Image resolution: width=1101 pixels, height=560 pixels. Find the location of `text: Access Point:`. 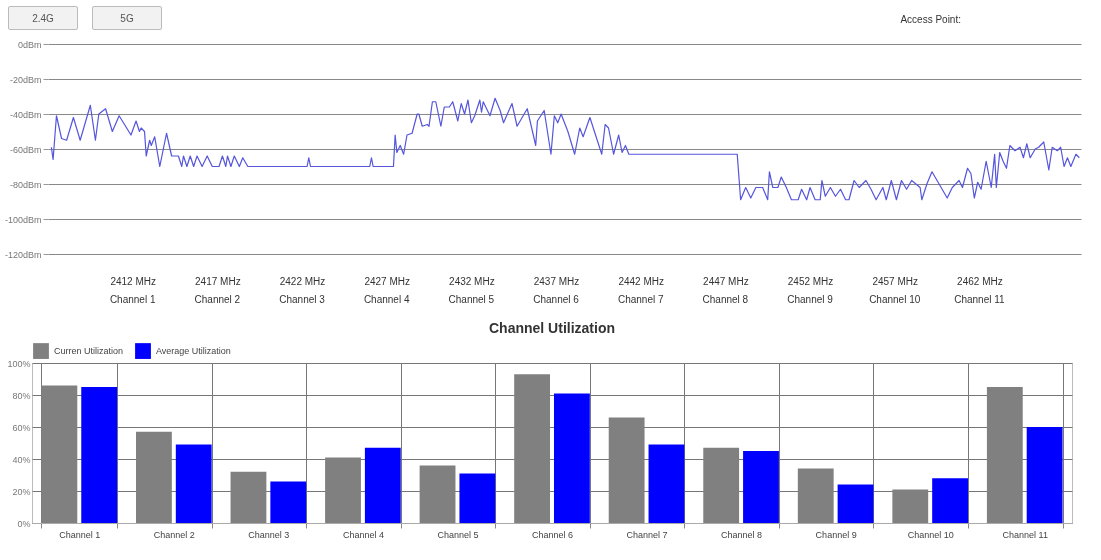

text: Access Point: is located at coordinates (930, 19).